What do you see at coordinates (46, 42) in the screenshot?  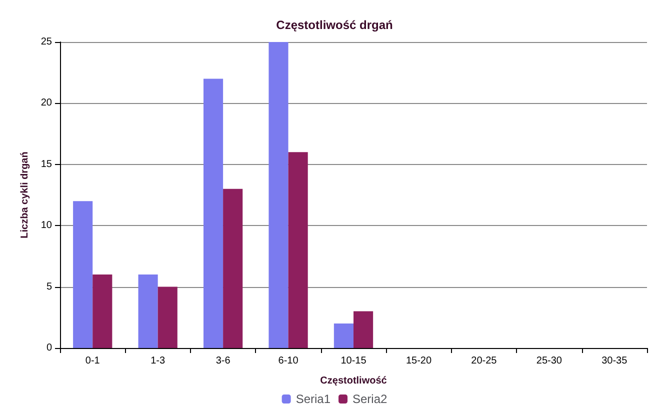 I see `y-tick-label: 25` at bounding box center [46, 42].